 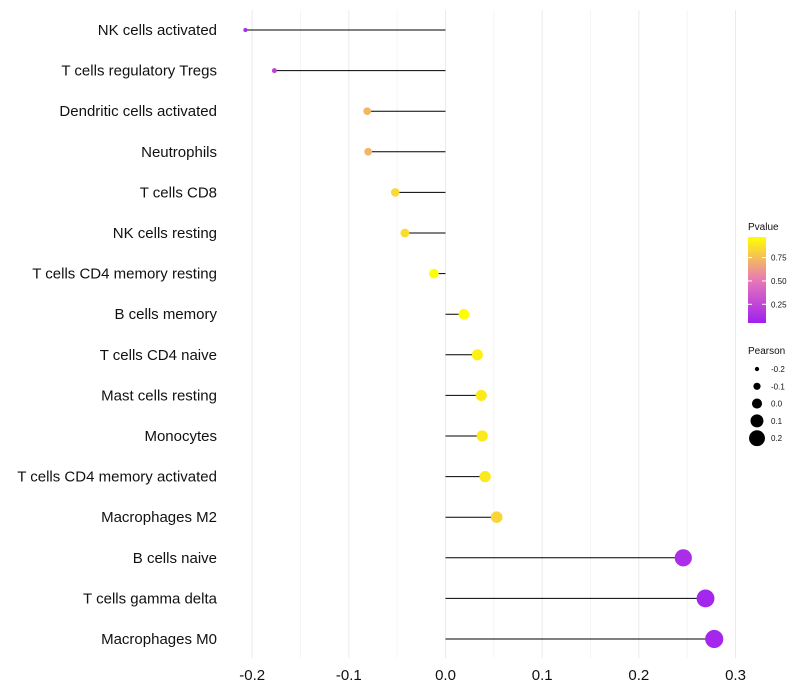 I want to click on category-label: Neutrophils, so click(x=179, y=152).